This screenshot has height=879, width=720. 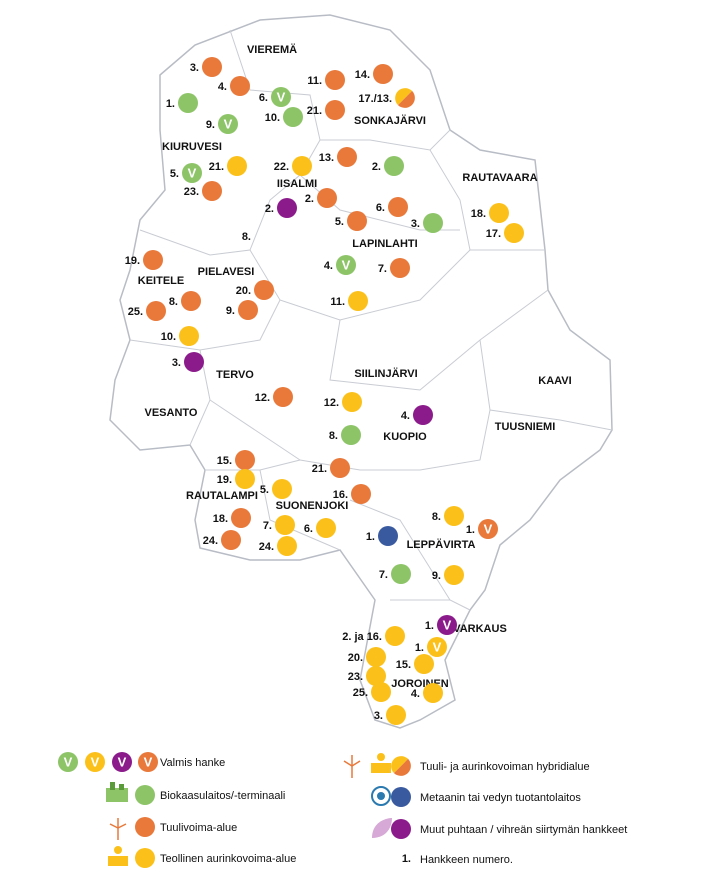 What do you see at coordinates (381, 763) in the screenshot?
I see `hybrid-solar-icon` at bounding box center [381, 763].